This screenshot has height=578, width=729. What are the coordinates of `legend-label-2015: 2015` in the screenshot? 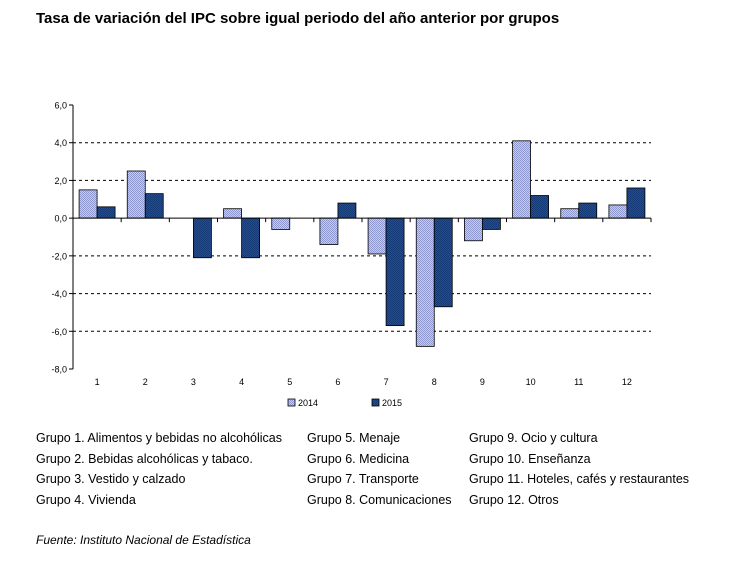 It's located at (392, 403).